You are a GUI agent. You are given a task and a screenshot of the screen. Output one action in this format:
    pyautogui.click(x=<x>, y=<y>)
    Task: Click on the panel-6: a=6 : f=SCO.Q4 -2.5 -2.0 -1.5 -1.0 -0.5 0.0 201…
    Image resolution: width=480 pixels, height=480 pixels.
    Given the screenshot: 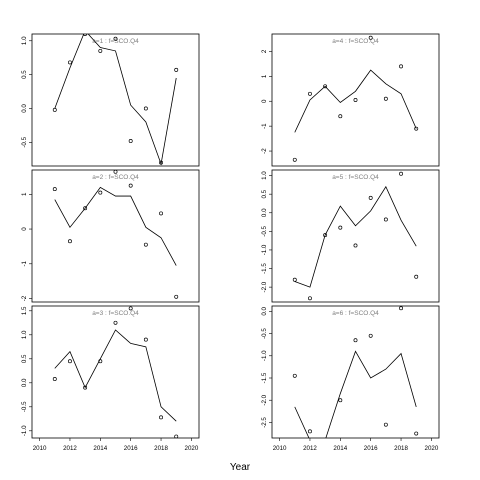 What is the action you would take?
    pyautogui.click(x=350, y=378)
    